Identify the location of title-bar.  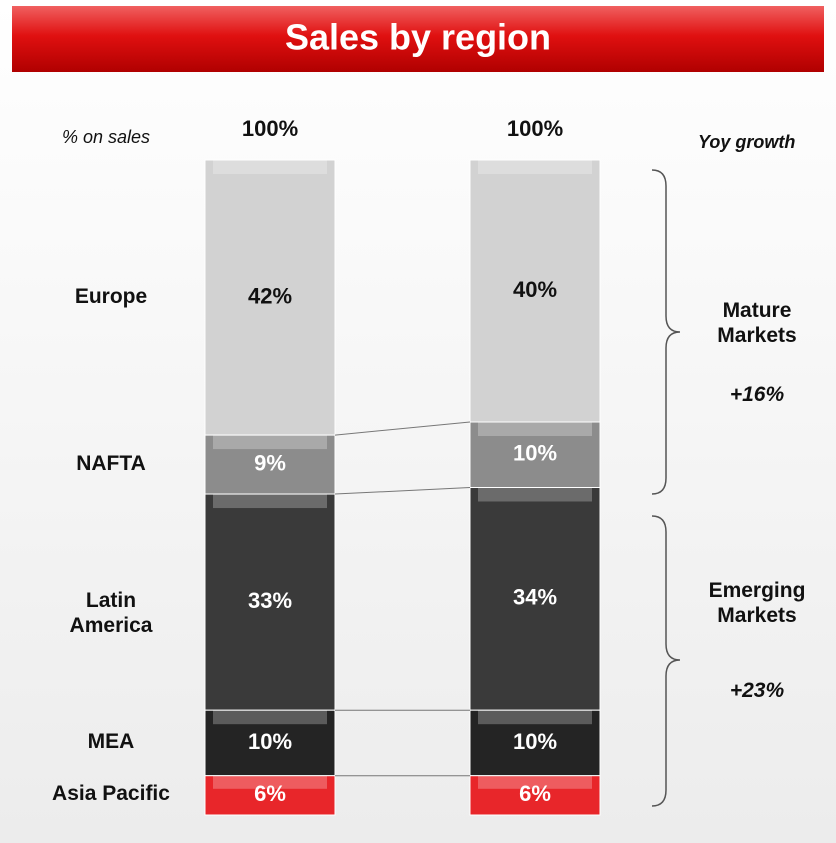
(418, 39).